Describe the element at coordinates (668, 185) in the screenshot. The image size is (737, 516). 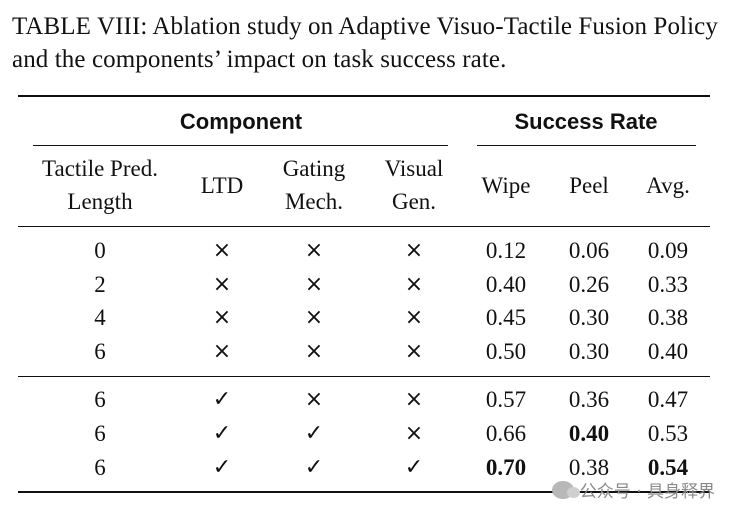
I see `col-header-avg: Avg.` at that location.